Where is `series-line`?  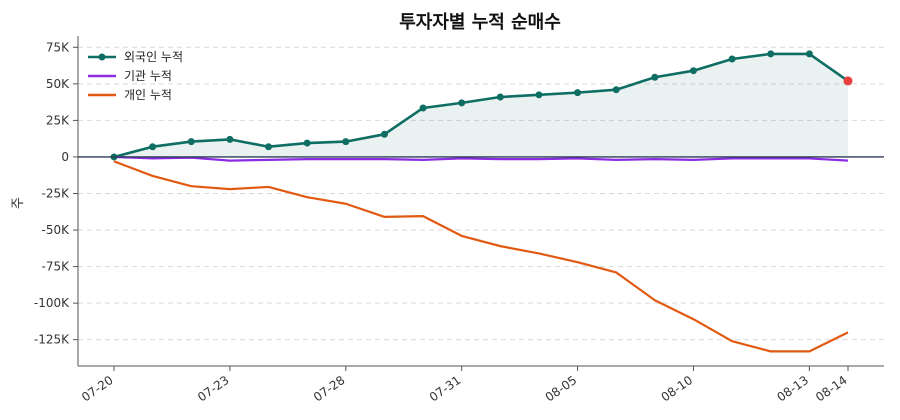
series-line is located at coordinates (481, 158).